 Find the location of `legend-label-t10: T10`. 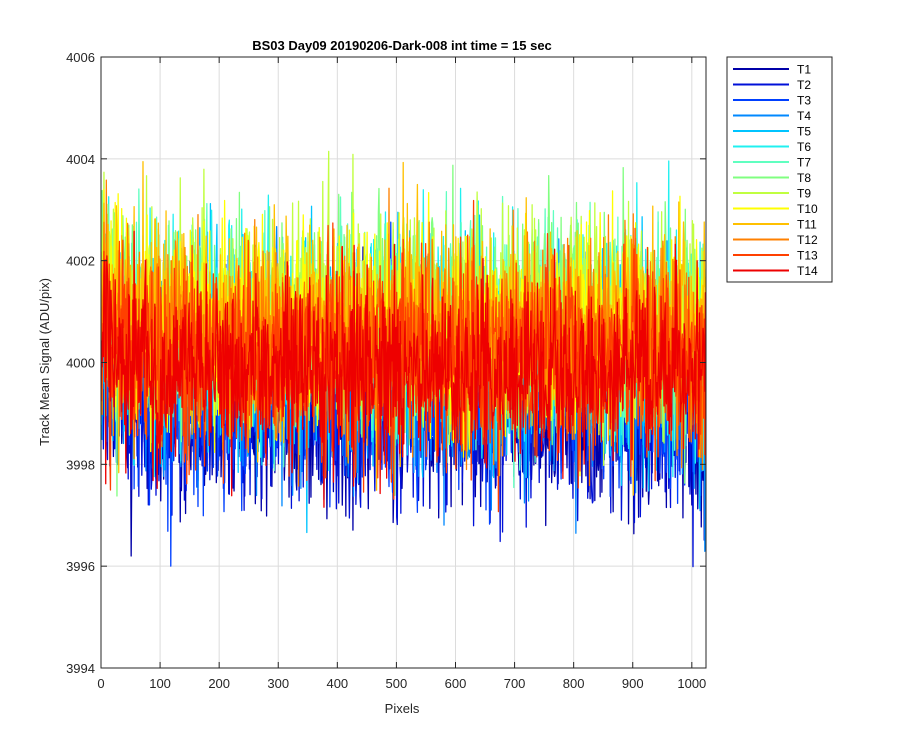

legend-label-t10: T10 is located at coordinates (807, 209).